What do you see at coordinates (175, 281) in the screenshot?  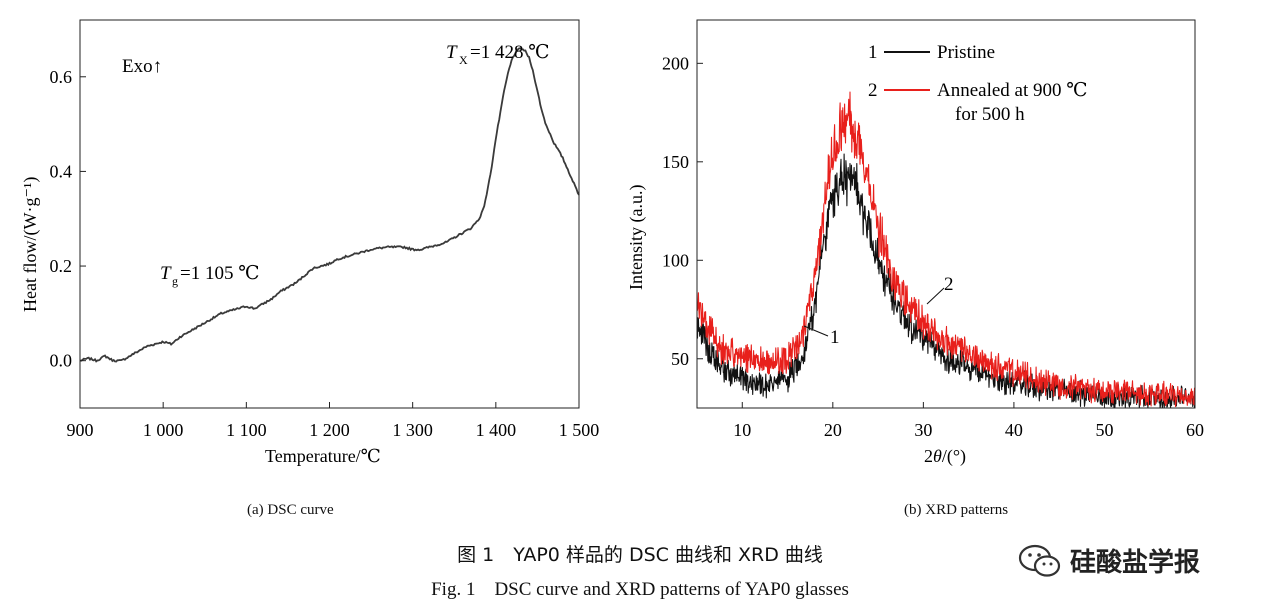 I see `tg-subscript: g` at bounding box center [175, 281].